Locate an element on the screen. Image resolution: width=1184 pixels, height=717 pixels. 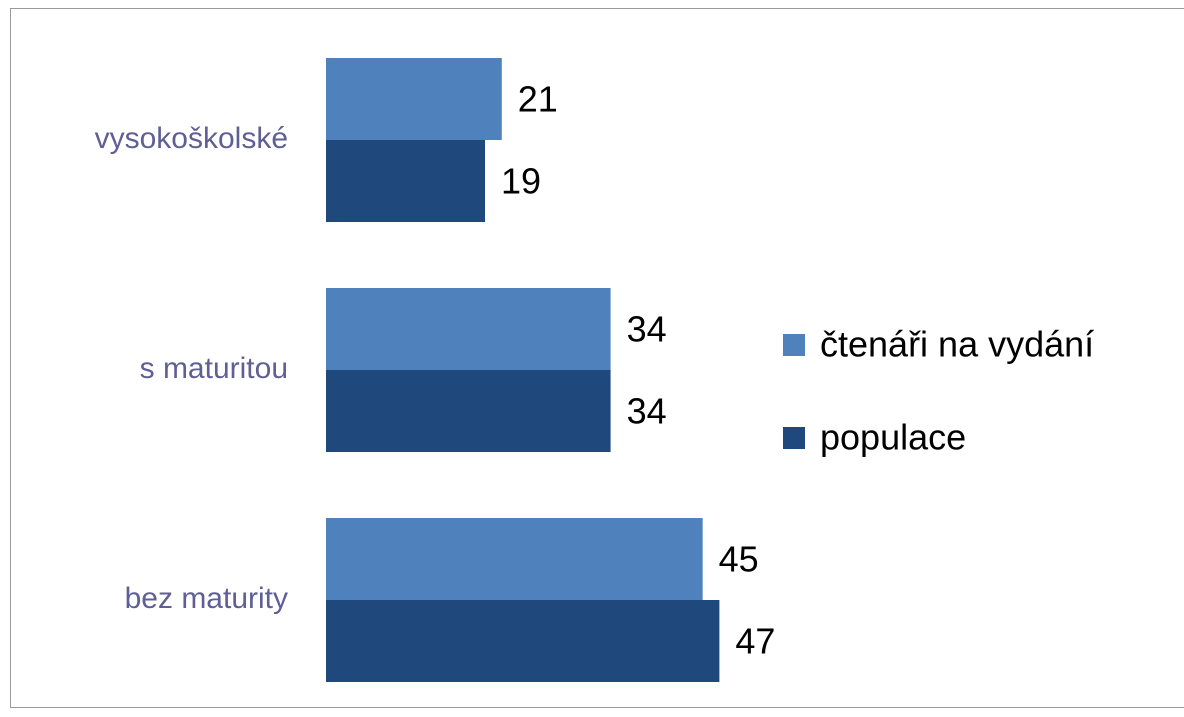
category-label: bez maturity is located at coordinates (206, 598).